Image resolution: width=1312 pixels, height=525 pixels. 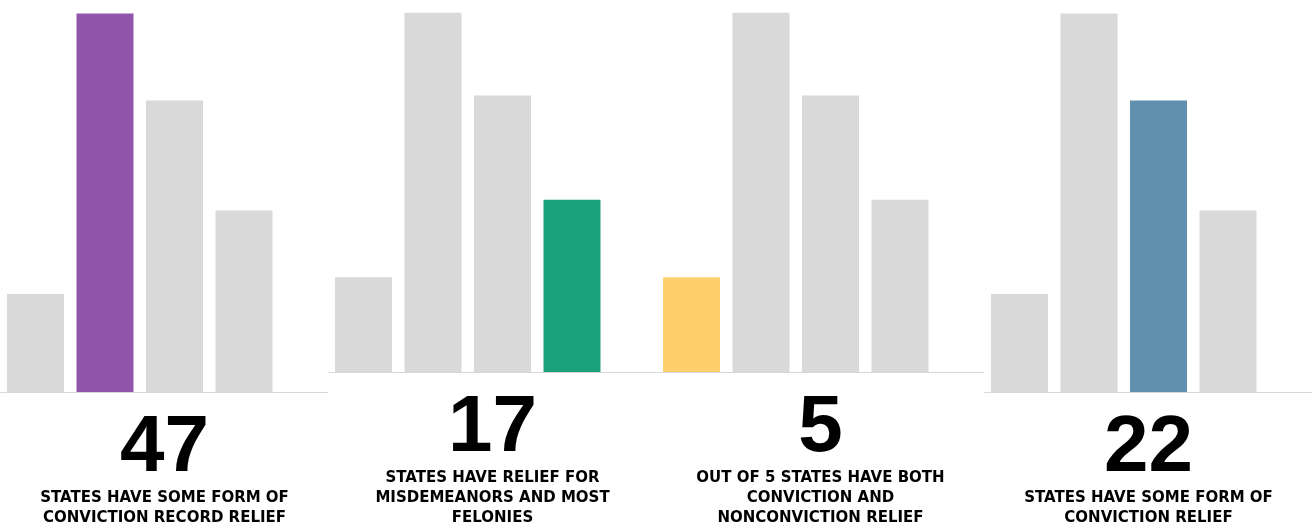 What do you see at coordinates (492, 423) in the screenshot?
I see `text: 17` at bounding box center [492, 423].